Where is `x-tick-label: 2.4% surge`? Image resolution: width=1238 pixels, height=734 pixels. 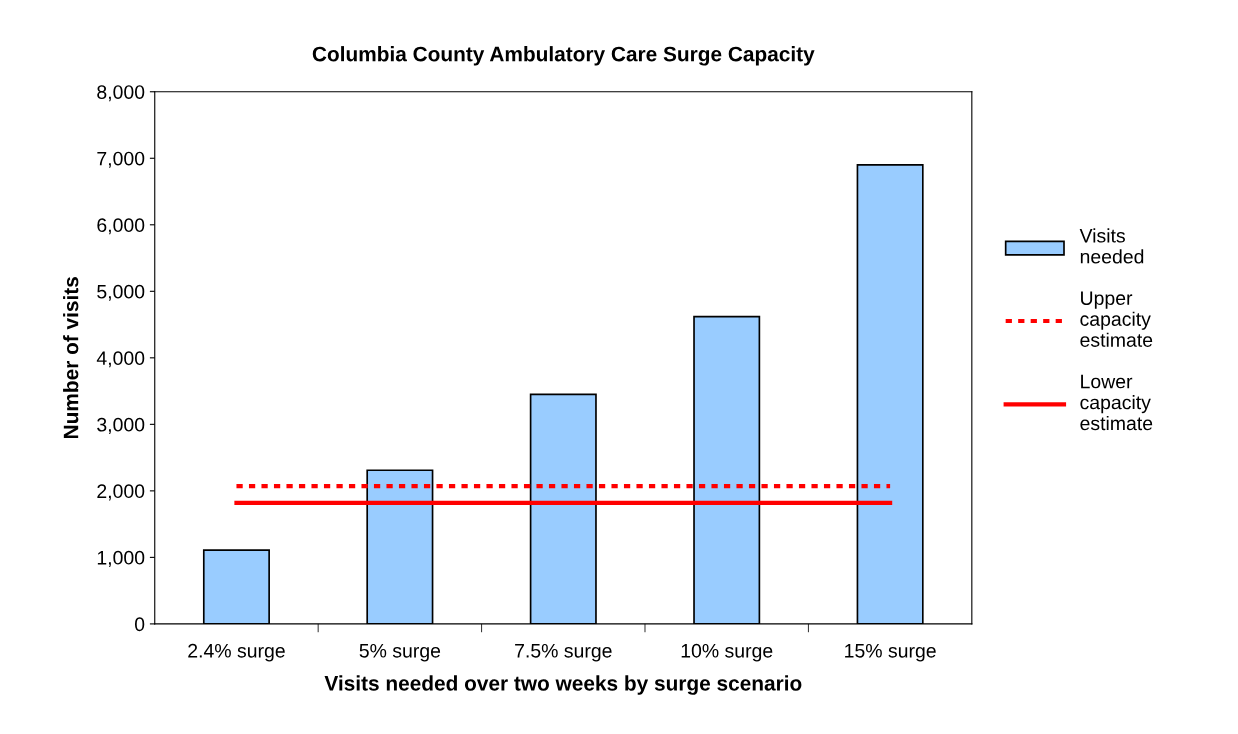 x-tick-label: 2.4% surge is located at coordinates (236, 652).